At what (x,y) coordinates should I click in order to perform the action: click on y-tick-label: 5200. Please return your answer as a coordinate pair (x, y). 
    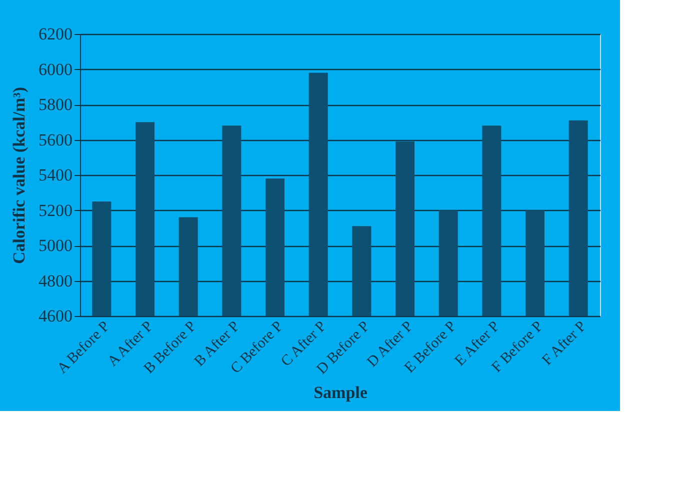
    Looking at the image, I should click on (55, 210).